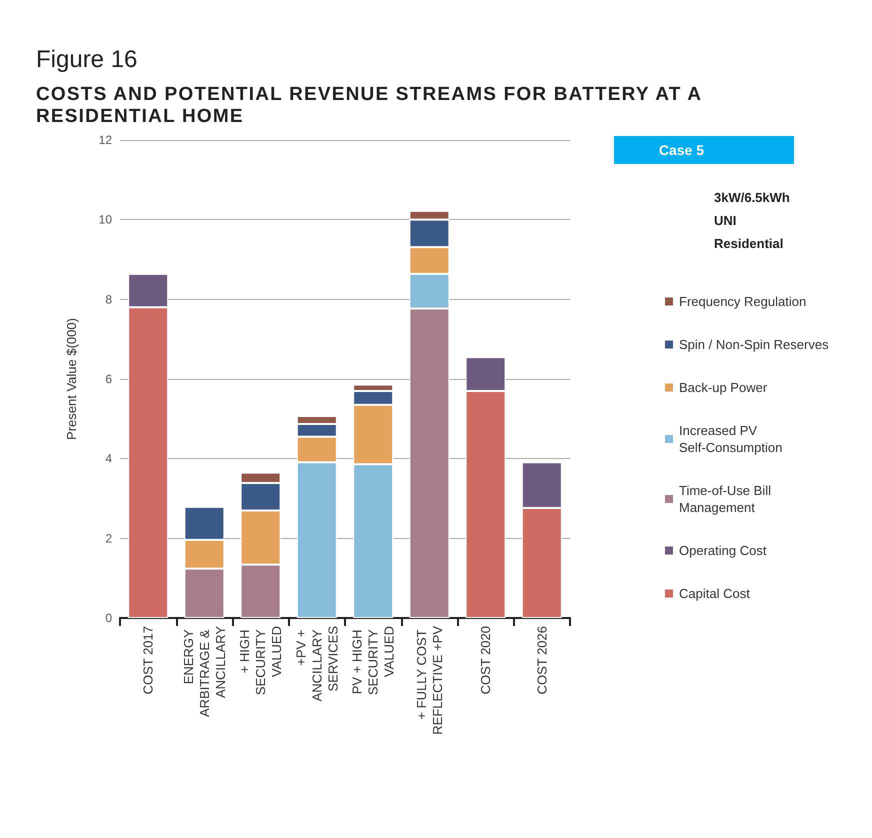 The height and width of the screenshot is (838, 872). What do you see at coordinates (71, 379) in the screenshot?
I see `y-axis-title: Present Value $(000)` at bounding box center [71, 379].